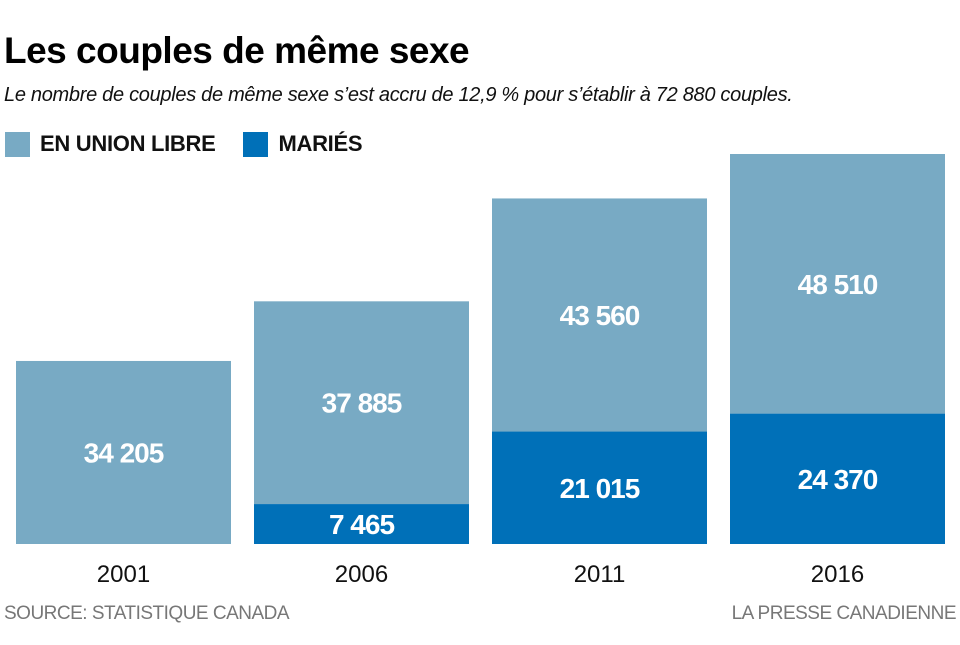 This screenshot has height=645, width=960. I want to click on credit-note: LA PRESSE CANADIENNE, so click(844, 613).